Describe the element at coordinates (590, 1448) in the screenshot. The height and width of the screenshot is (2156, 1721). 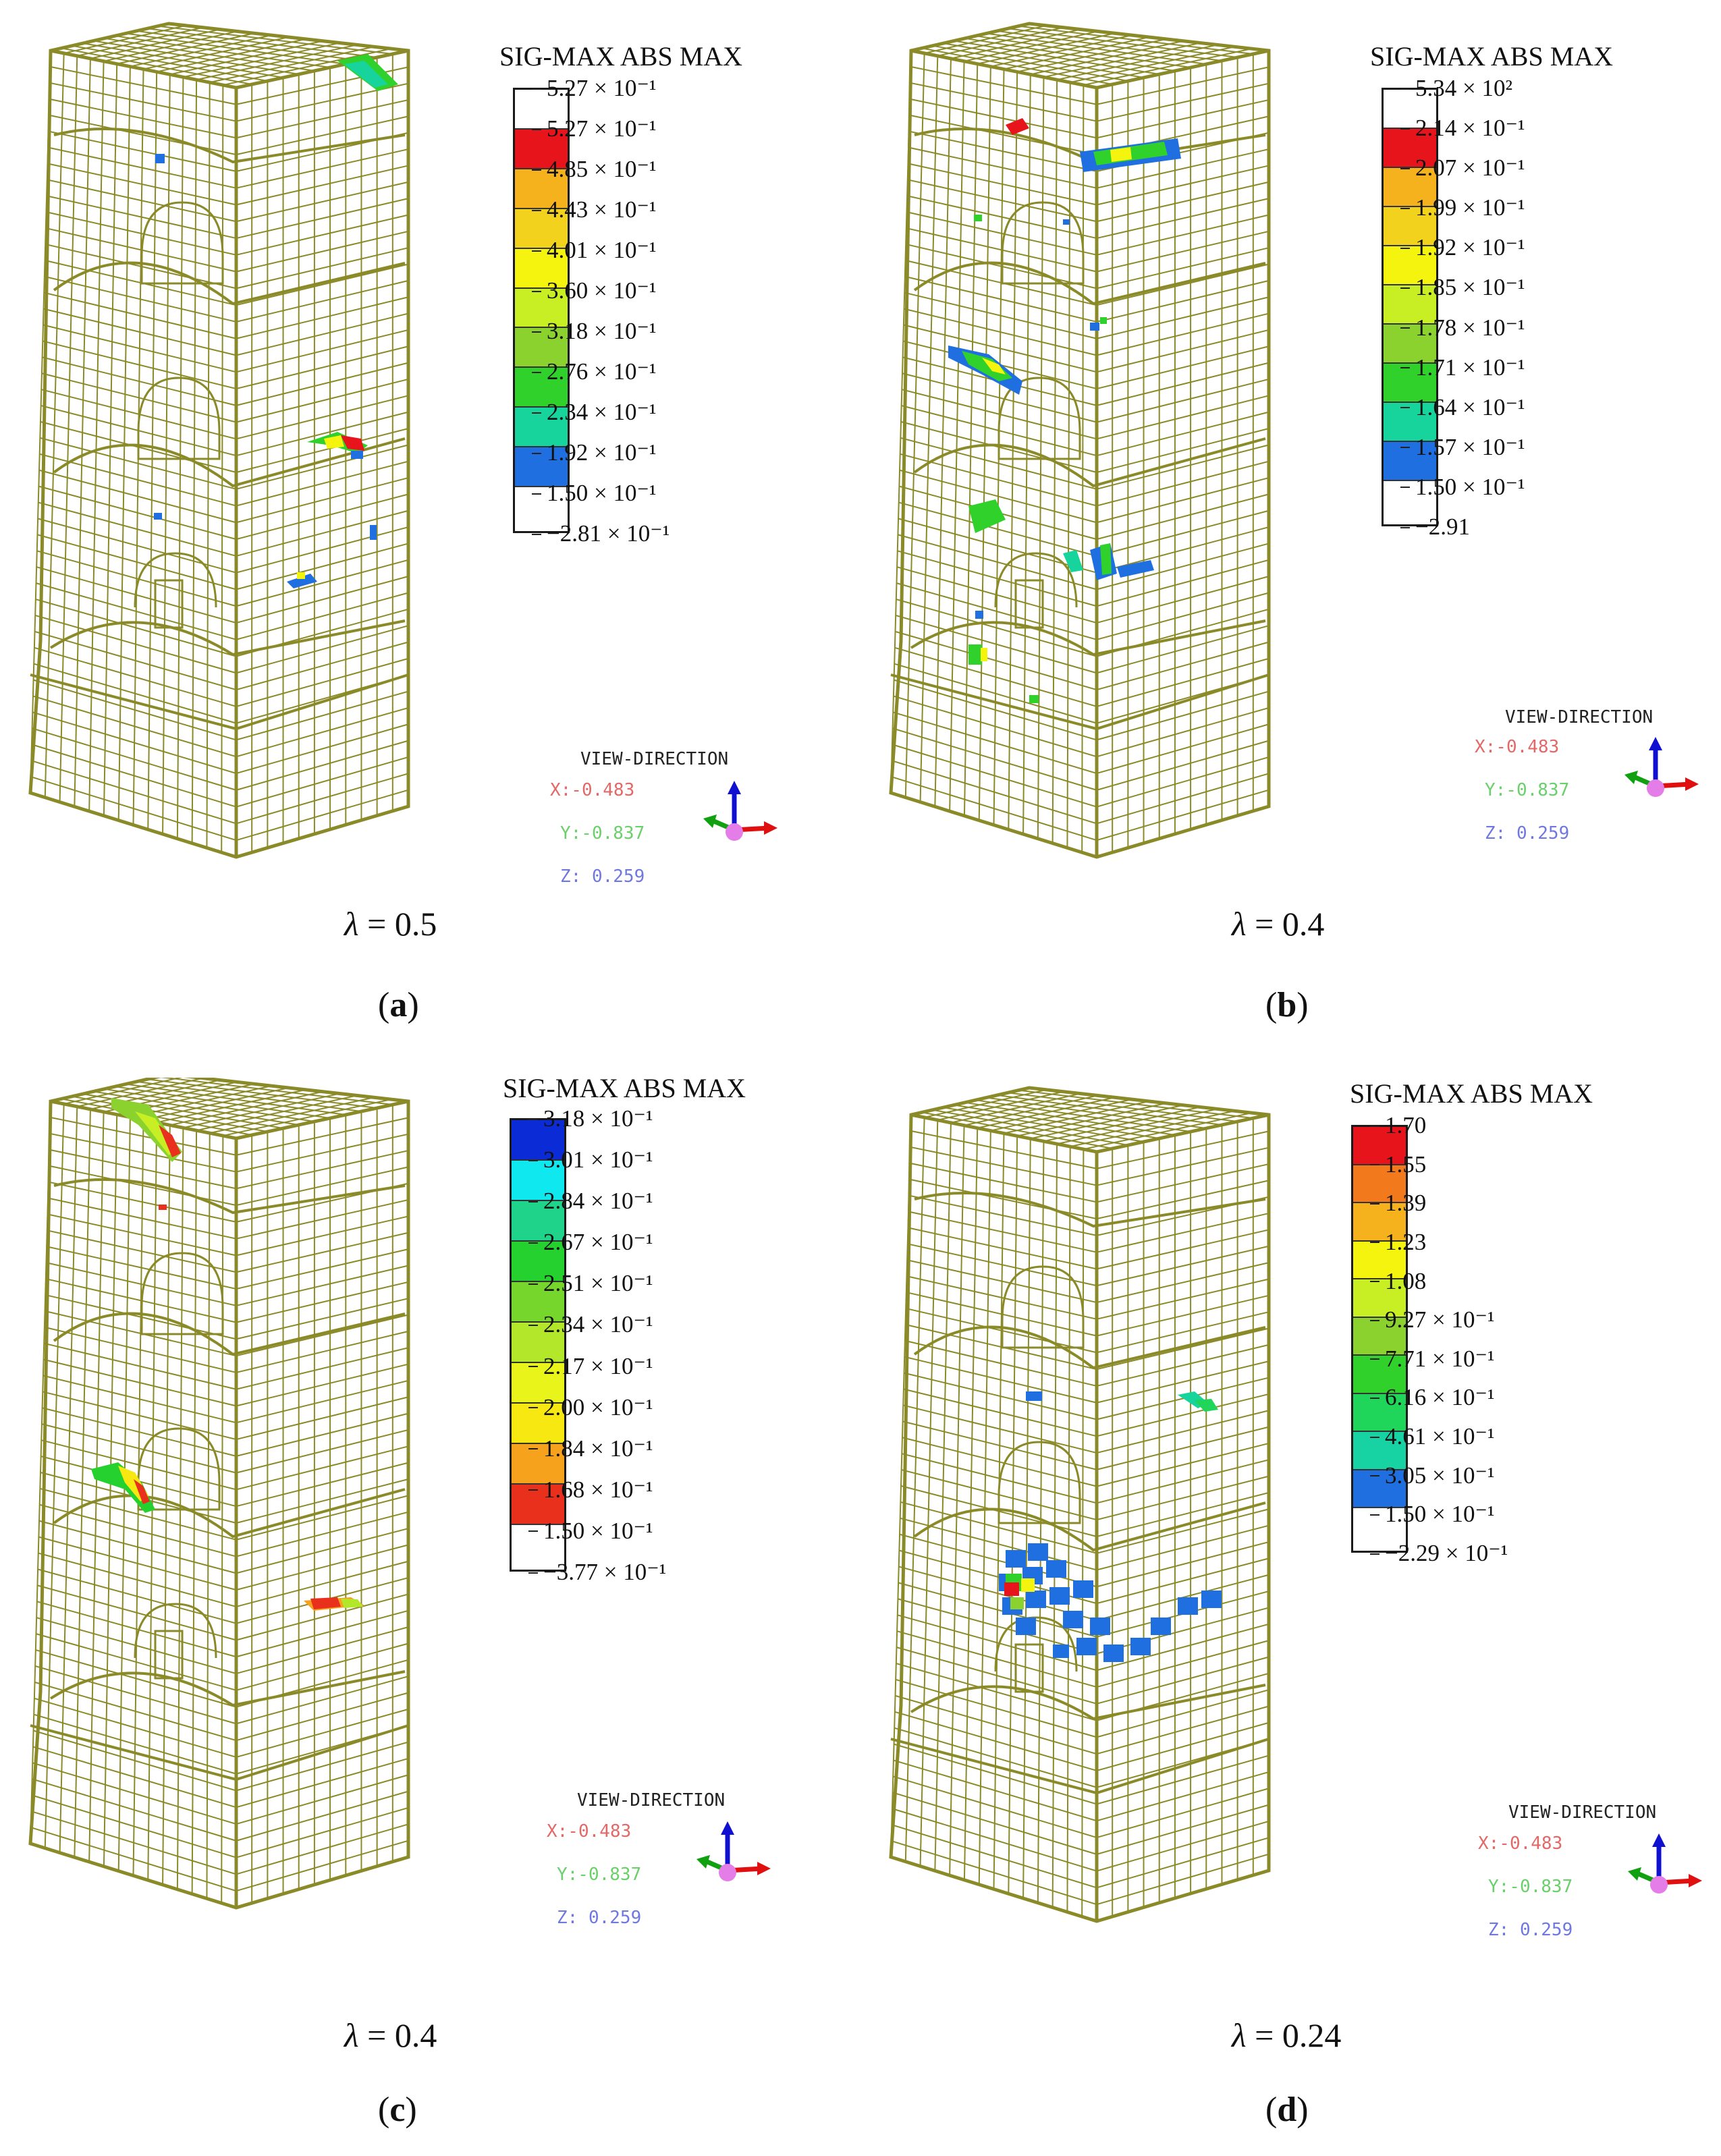
I see `legend-tick-label: 1.84 × 10⁻¹` at that location.